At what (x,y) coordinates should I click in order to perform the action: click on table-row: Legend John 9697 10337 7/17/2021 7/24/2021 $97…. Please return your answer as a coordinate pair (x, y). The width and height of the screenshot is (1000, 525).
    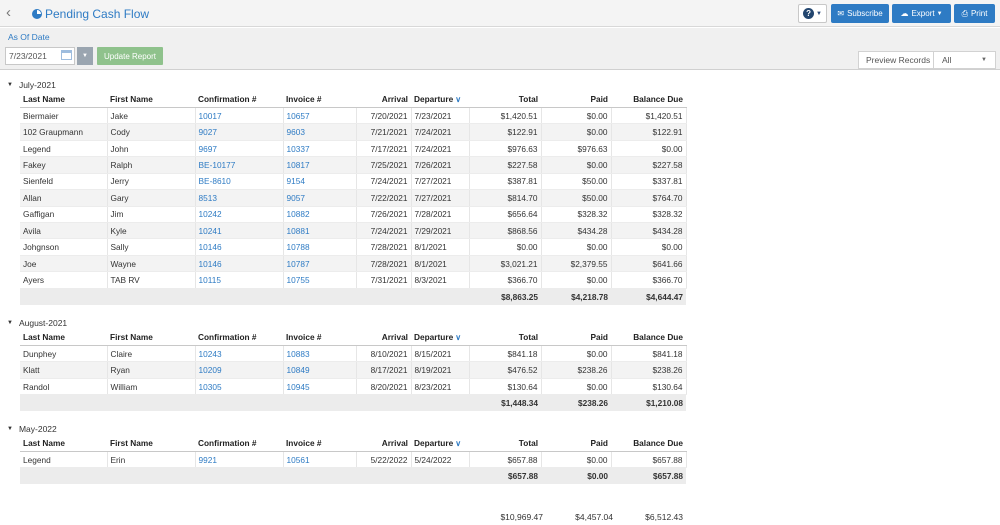
    Looking at the image, I should click on (353, 149).